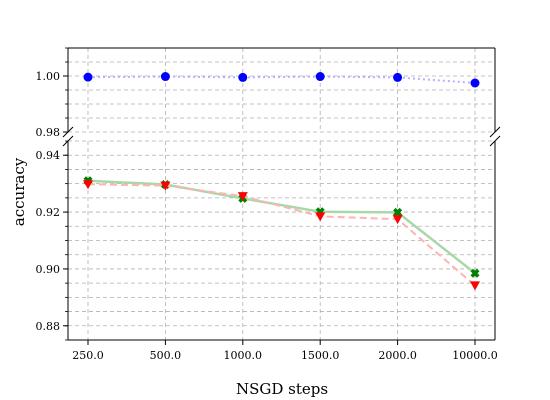 This screenshot has width=550, height=400. Describe the element at coordinates (397, 355) in the screenshot. I see `x-tick-label: 2000.0` at that location.